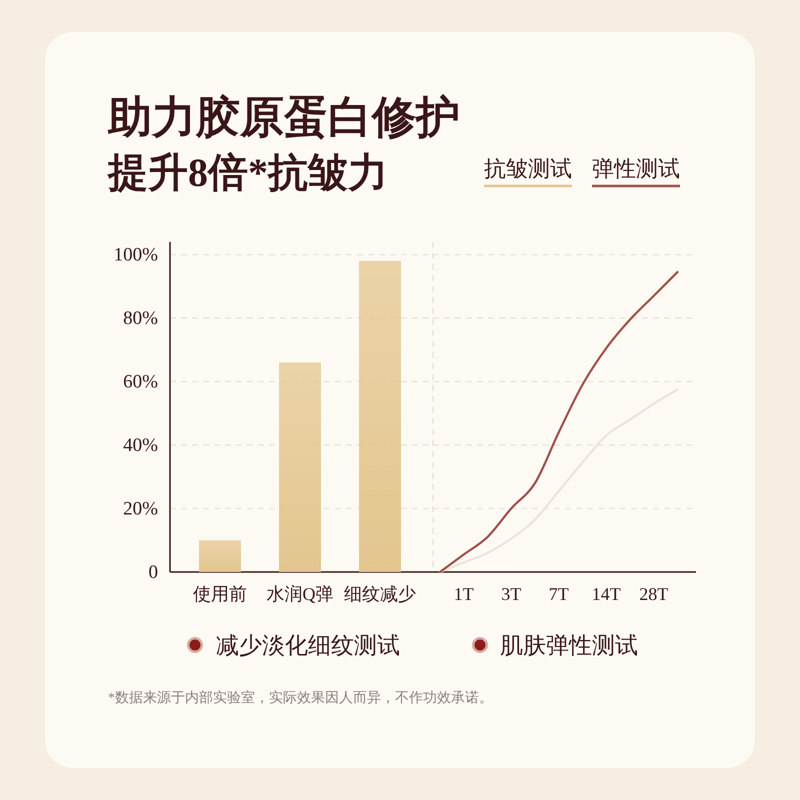 The height and width of the screenshot is (800, 800). I want to click on y-tick-label: 0, so click(153, 572).